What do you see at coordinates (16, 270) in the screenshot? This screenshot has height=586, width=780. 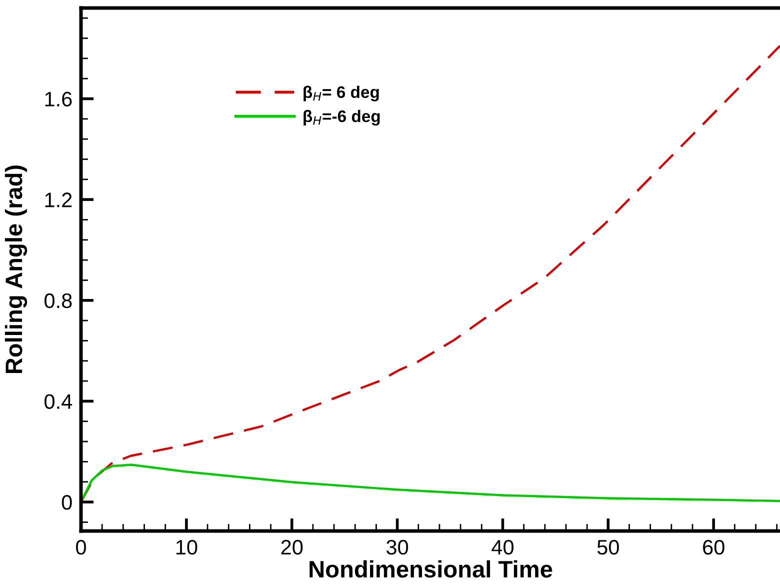 I see `y-axis-title: Rolling Angle (rad)` at bounding box center [16, 270].